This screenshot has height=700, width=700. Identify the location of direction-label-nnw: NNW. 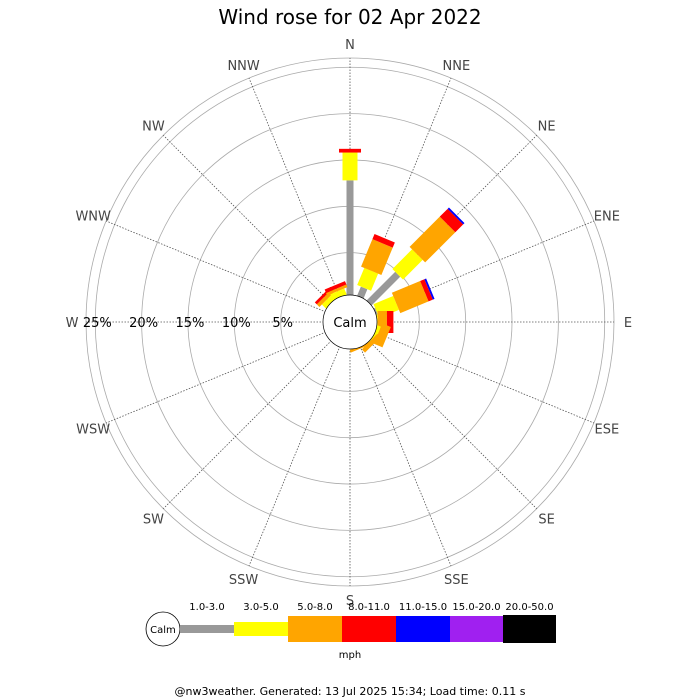
(243, 66).